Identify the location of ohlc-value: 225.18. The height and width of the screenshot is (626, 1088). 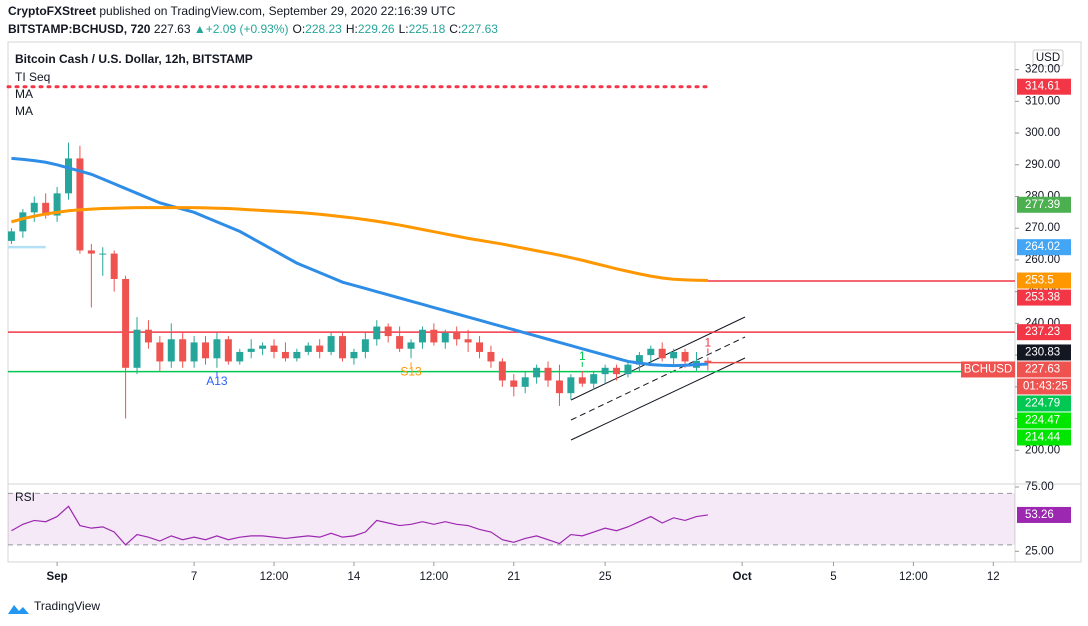
(427, 29).